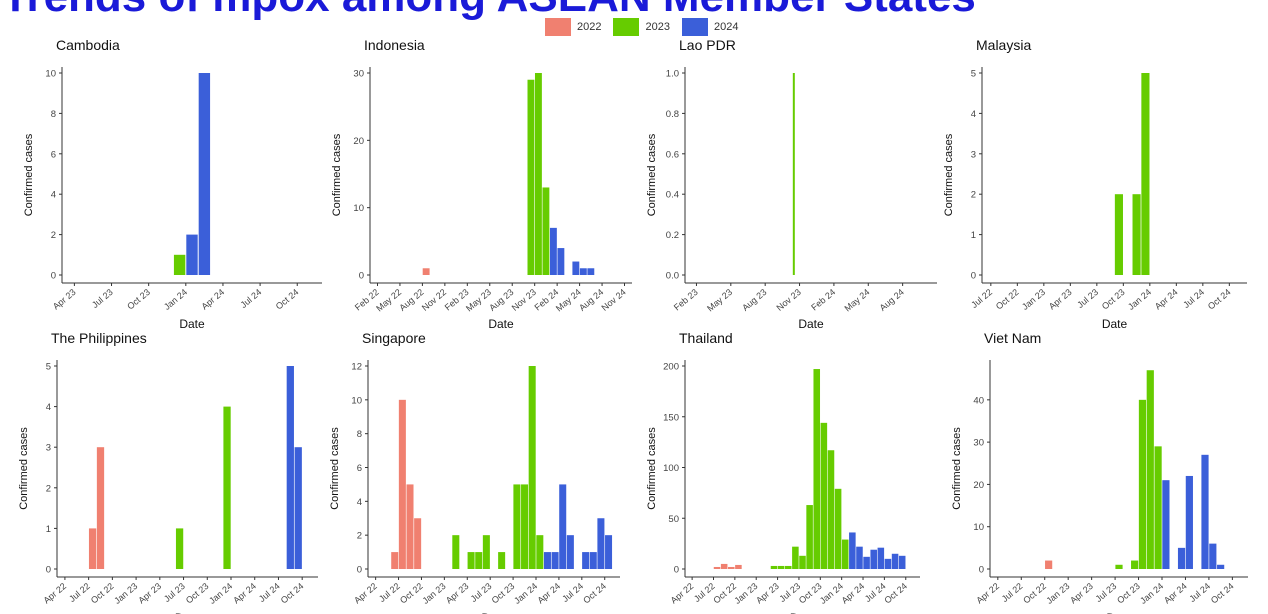 This screenshot has width=1268, height=614. What do you see at coordinates (53, 235) in the screenshot?
I see `y-tick-label: 2` at bounding box center [53, 235].